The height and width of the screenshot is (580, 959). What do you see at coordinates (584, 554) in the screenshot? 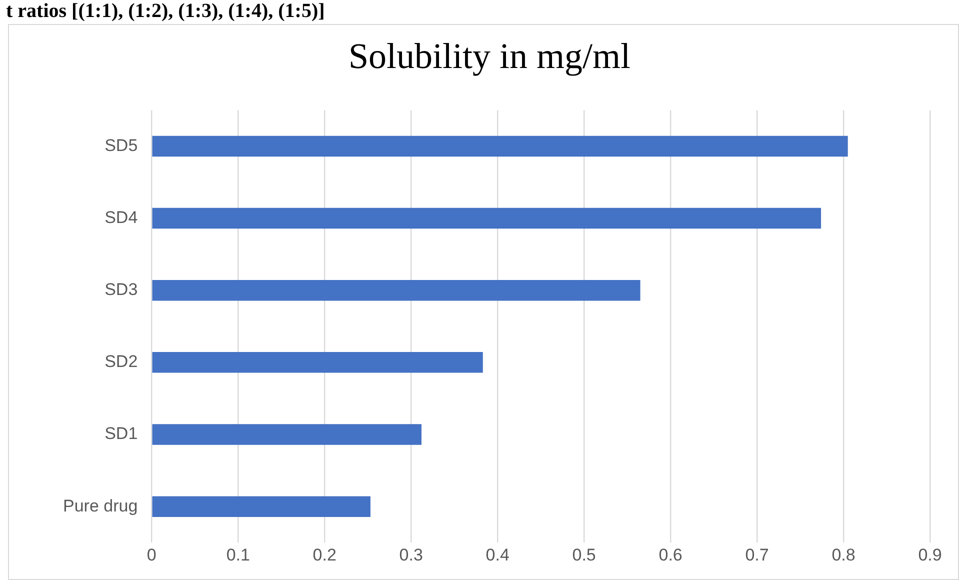
I see `x-tick-label: 0.5` at bounding box center [584, 554].